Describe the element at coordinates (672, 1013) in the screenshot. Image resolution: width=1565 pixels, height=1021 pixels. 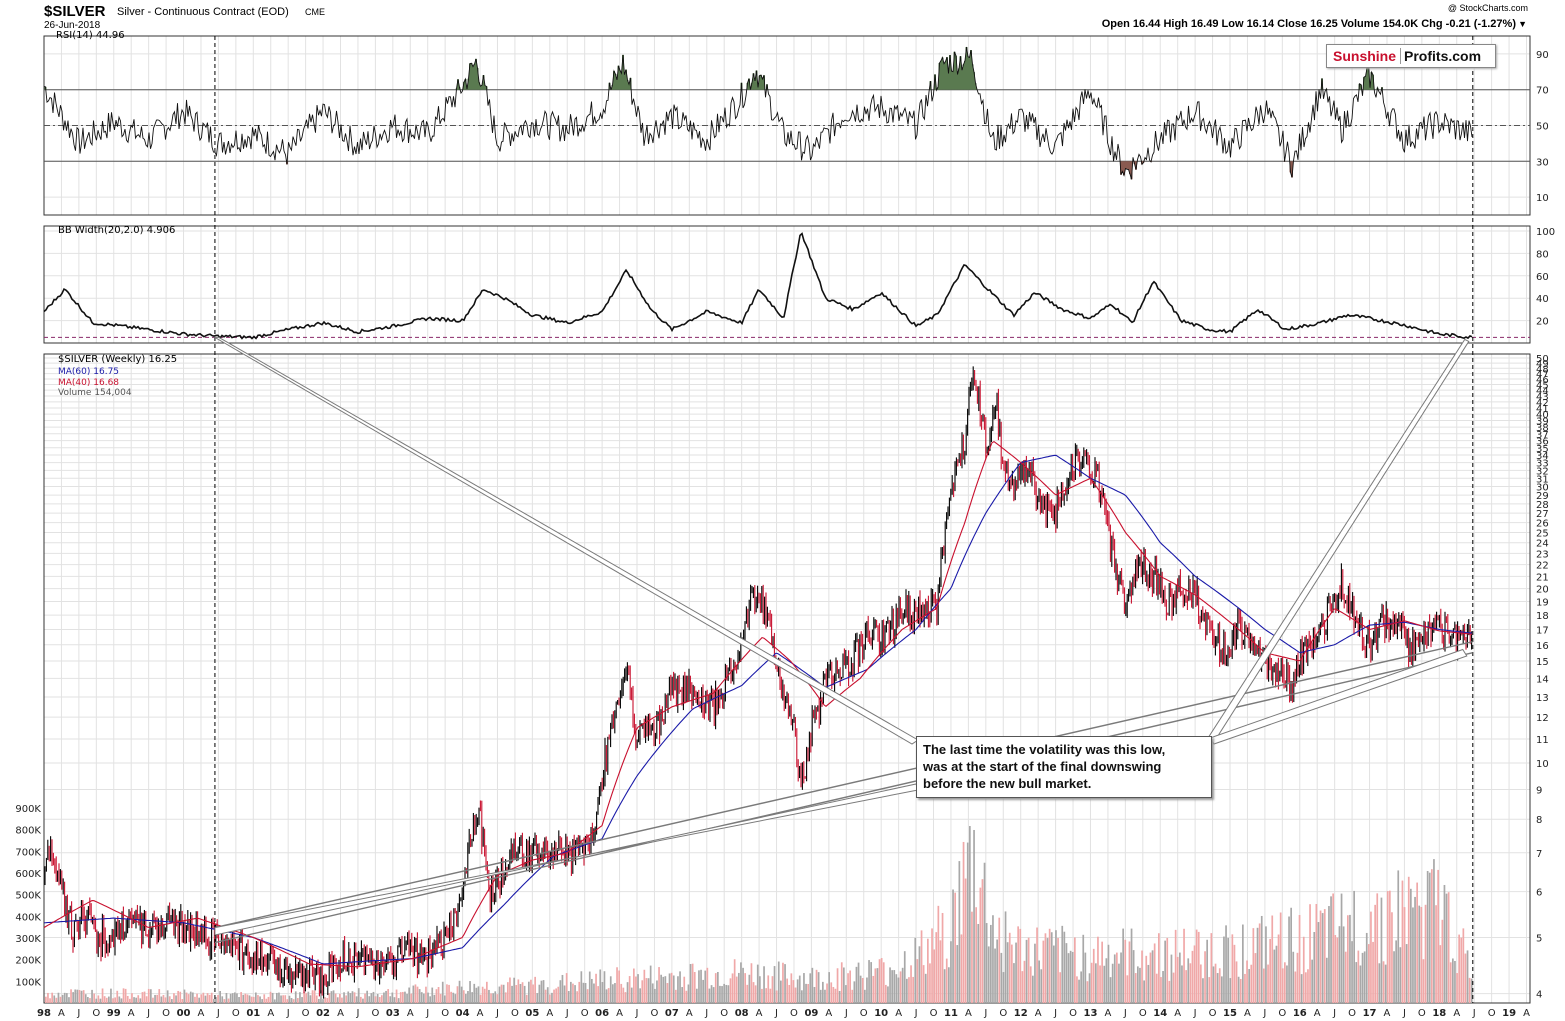
I see `x-tick-label: 07` at that location.